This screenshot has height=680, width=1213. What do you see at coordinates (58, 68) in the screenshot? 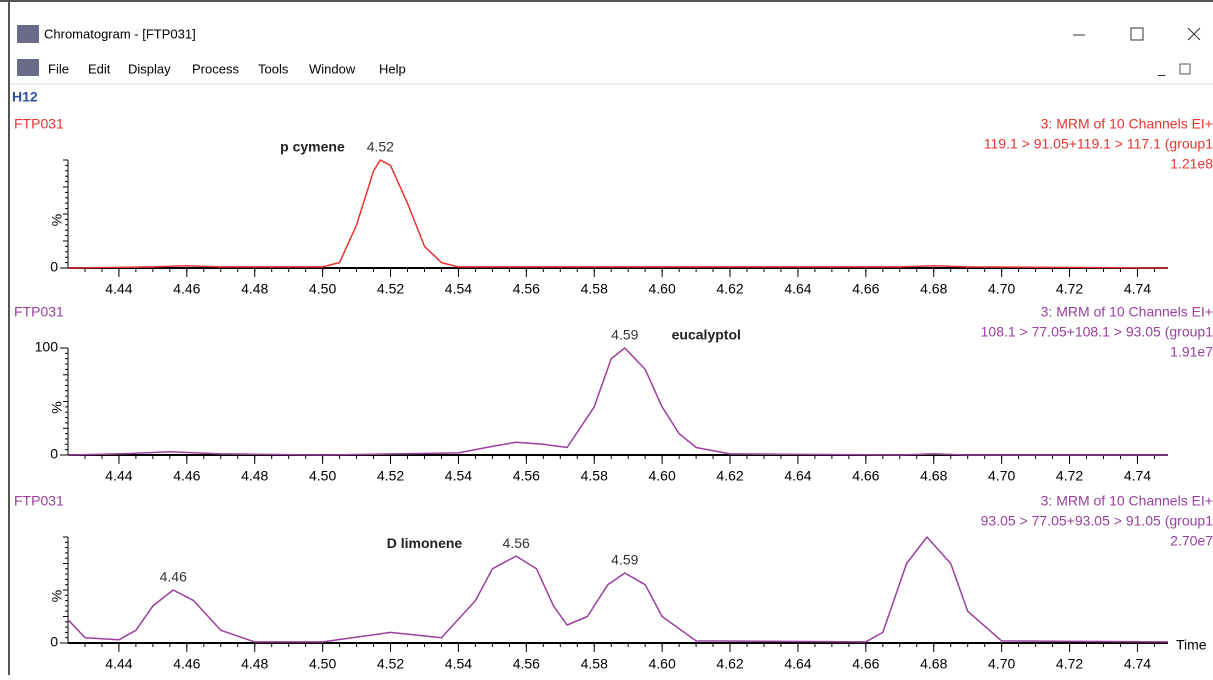
I see `menu-item: File` at bounding box center [58, 68].